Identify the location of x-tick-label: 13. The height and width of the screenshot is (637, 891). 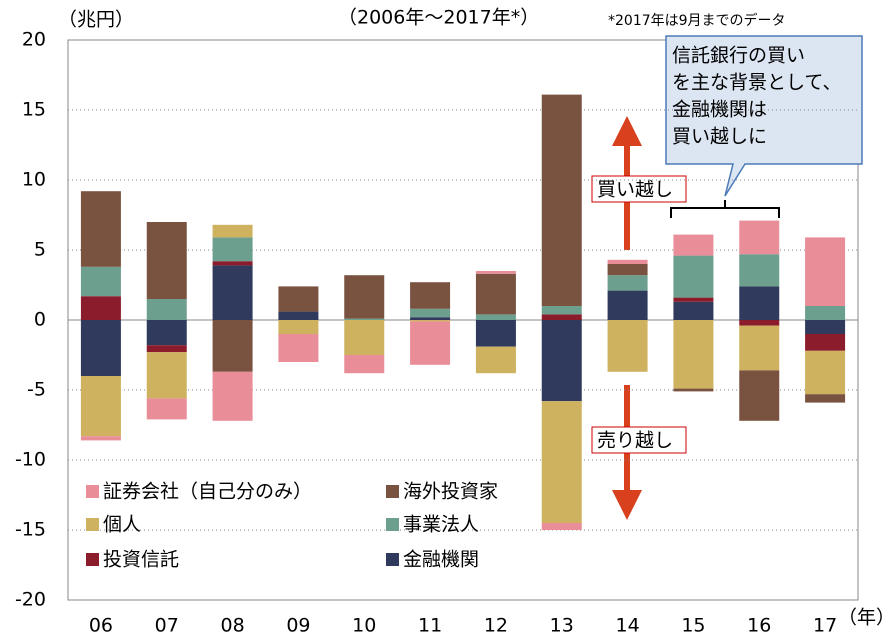
(562, 626).